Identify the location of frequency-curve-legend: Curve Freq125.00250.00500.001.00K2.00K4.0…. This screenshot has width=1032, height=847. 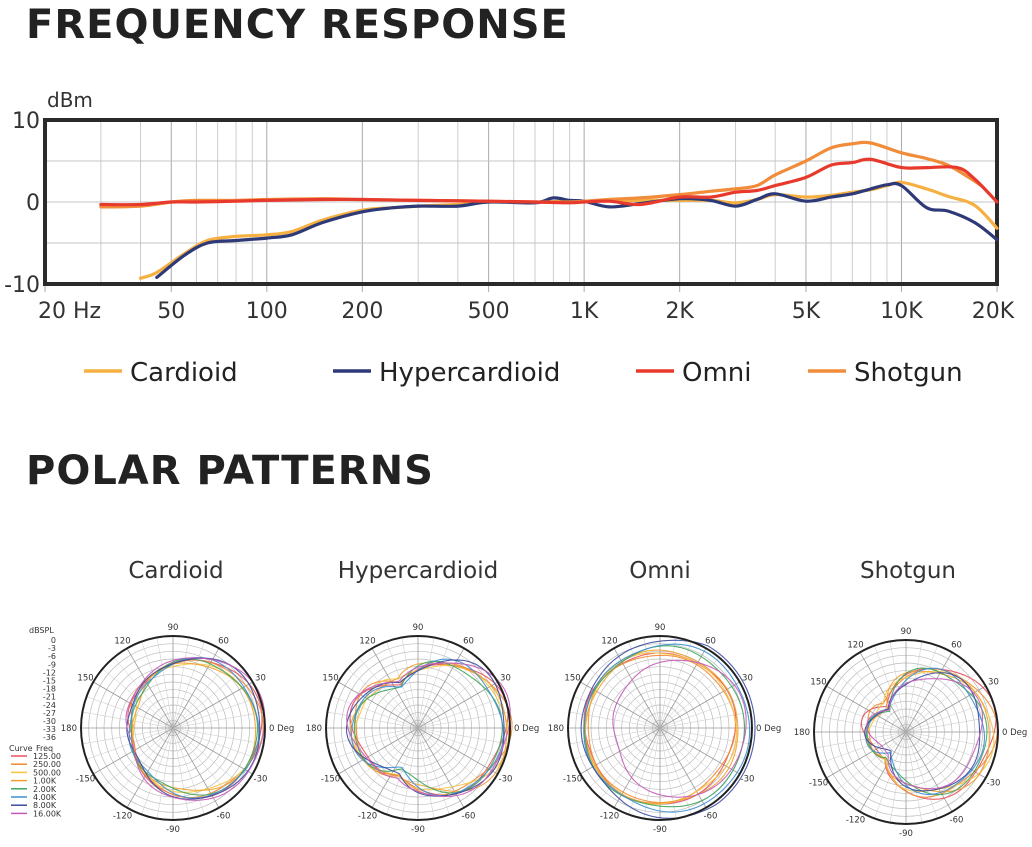
(35, 781).